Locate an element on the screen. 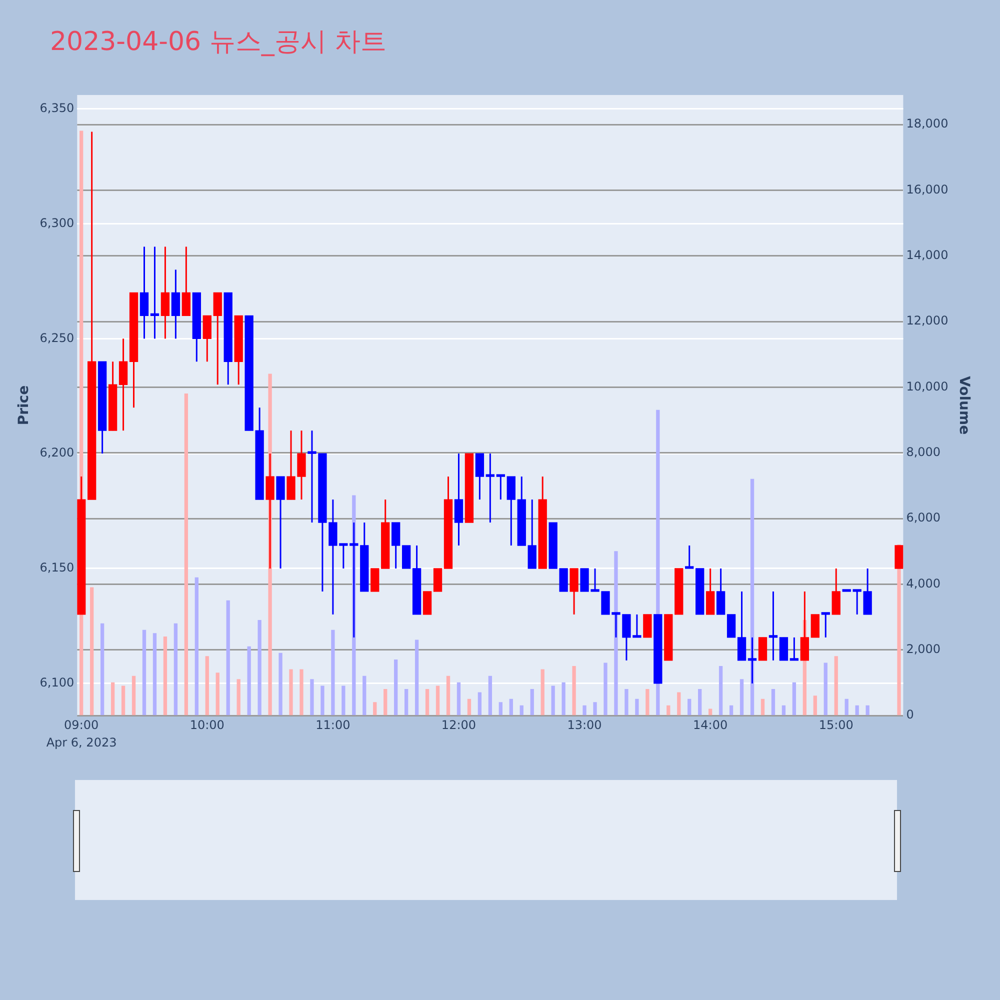 This screenshot has height=1000, width=1000. y2-tick-label: 18,000 is located at coordinates (927, 123).